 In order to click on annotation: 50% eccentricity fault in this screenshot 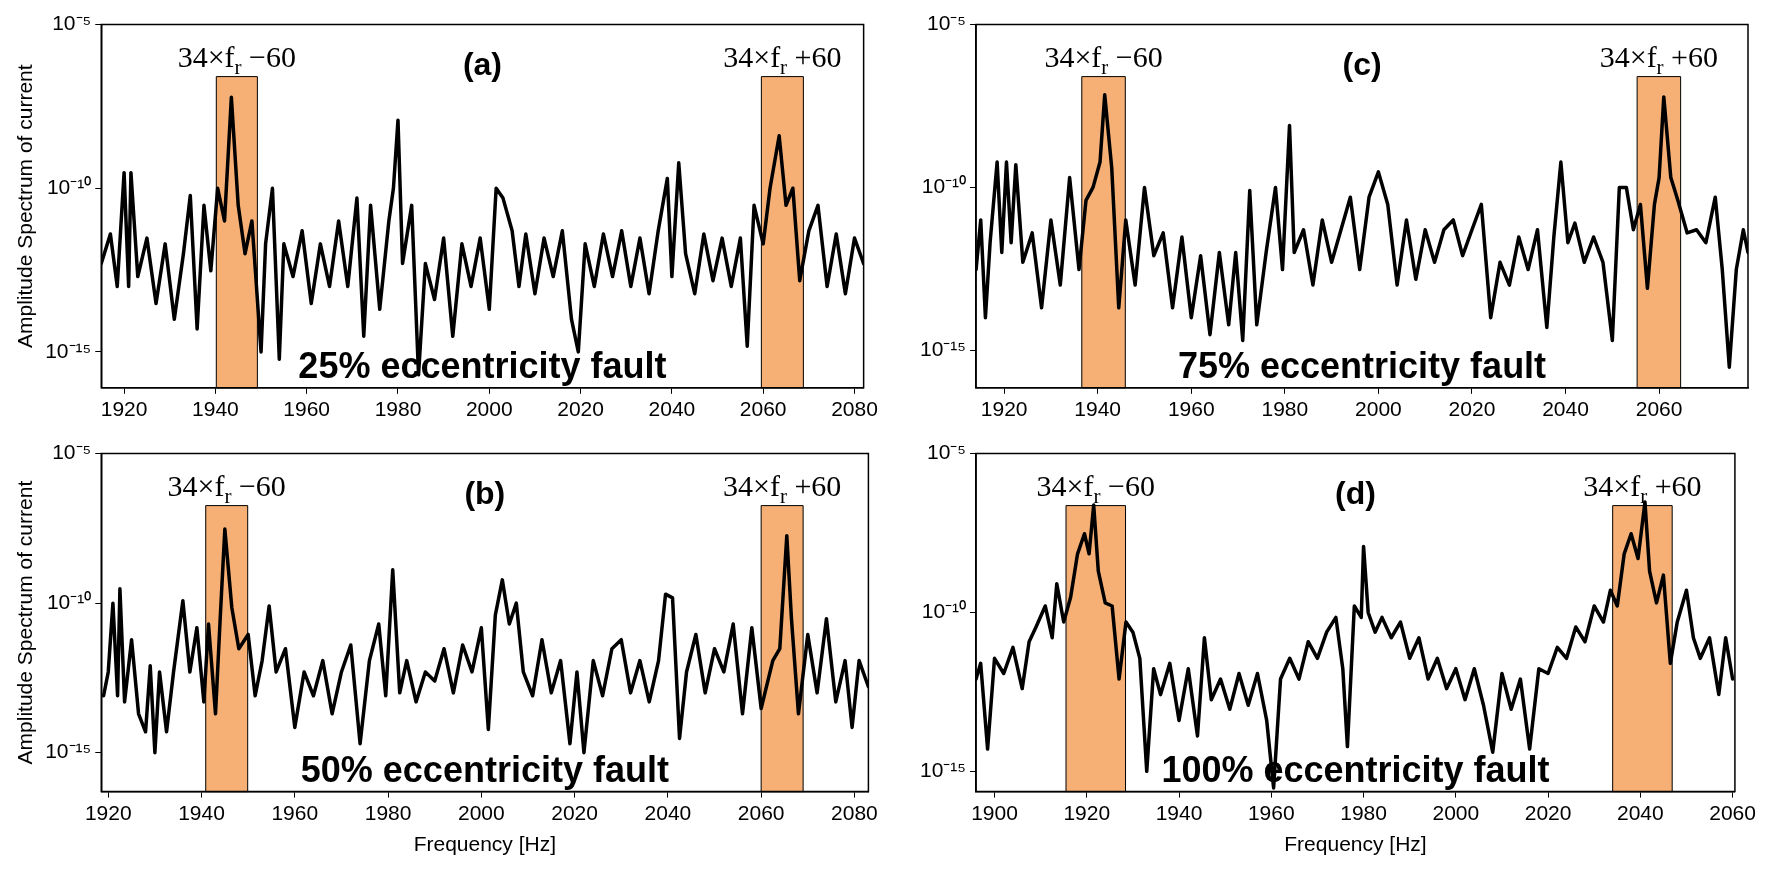, I will do `click(484, 769)`.